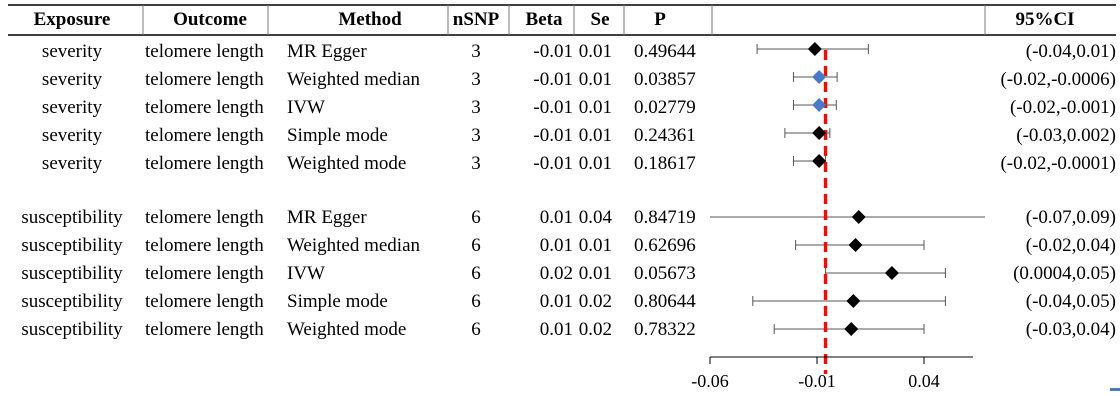 This screenshot has height=396, width=1120. What do you see at coordinates (210, 19) in the screenshot?
I see `header-outcome: Outcome` at bounding box center [210, 19].